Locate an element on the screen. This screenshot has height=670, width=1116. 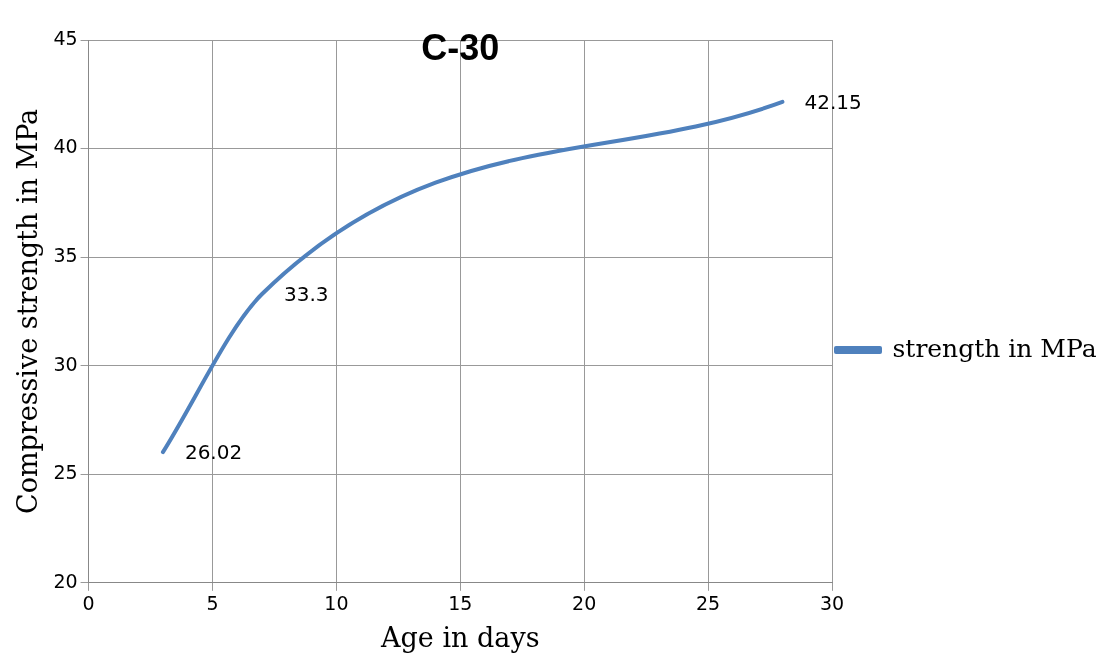
y-axis-title: Compressive strength in MPa is located at coordinates (28, 311).